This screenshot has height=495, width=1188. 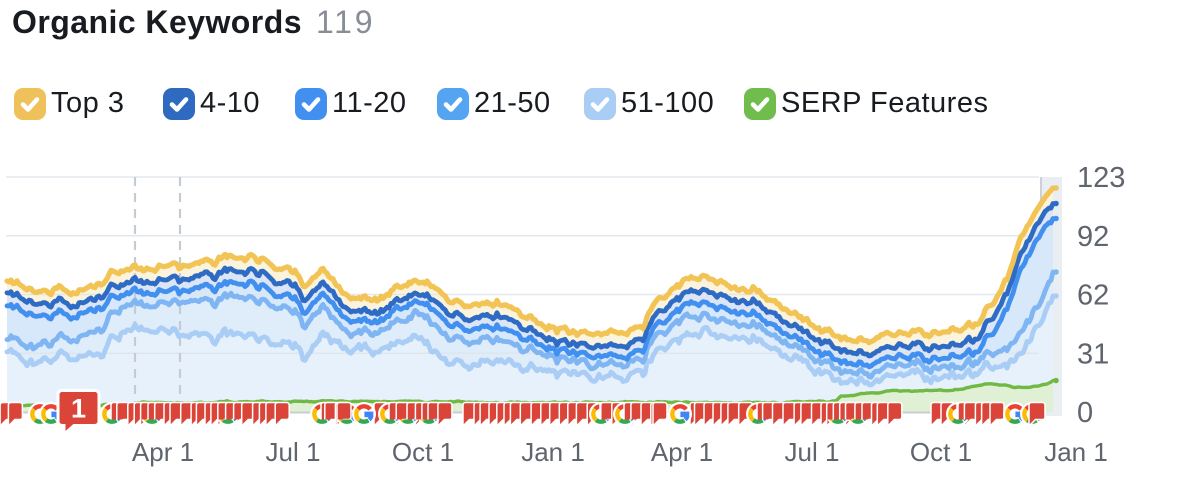 What do you see at coordinates (1093, 354) in the screenshot?
I see `svg-text: 31` at bounding box center [1093, 354].